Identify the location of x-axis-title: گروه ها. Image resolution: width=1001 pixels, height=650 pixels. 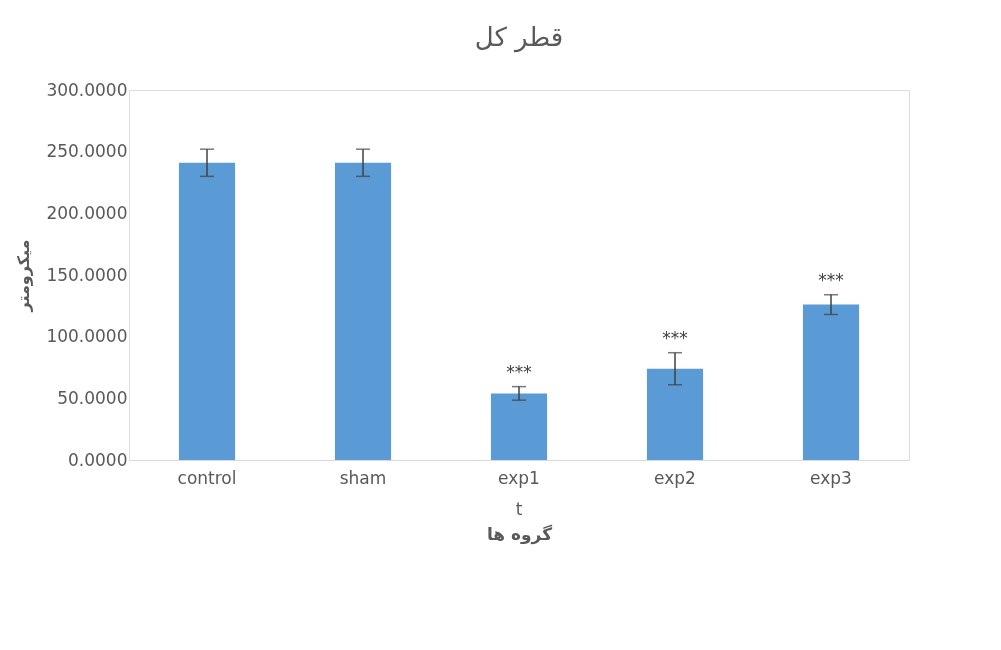
(519, 534).